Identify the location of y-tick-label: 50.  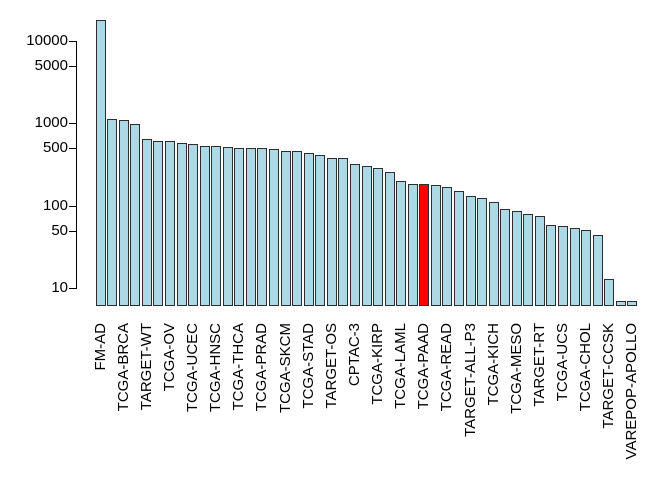
(59, 230).